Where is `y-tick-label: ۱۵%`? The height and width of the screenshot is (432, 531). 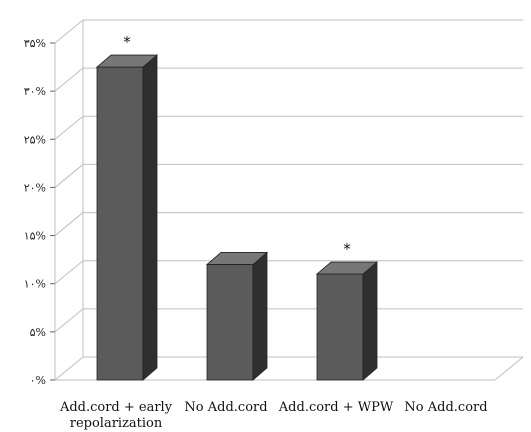
y-tick-label: ۱۵% is located at coordinates (35, 236).